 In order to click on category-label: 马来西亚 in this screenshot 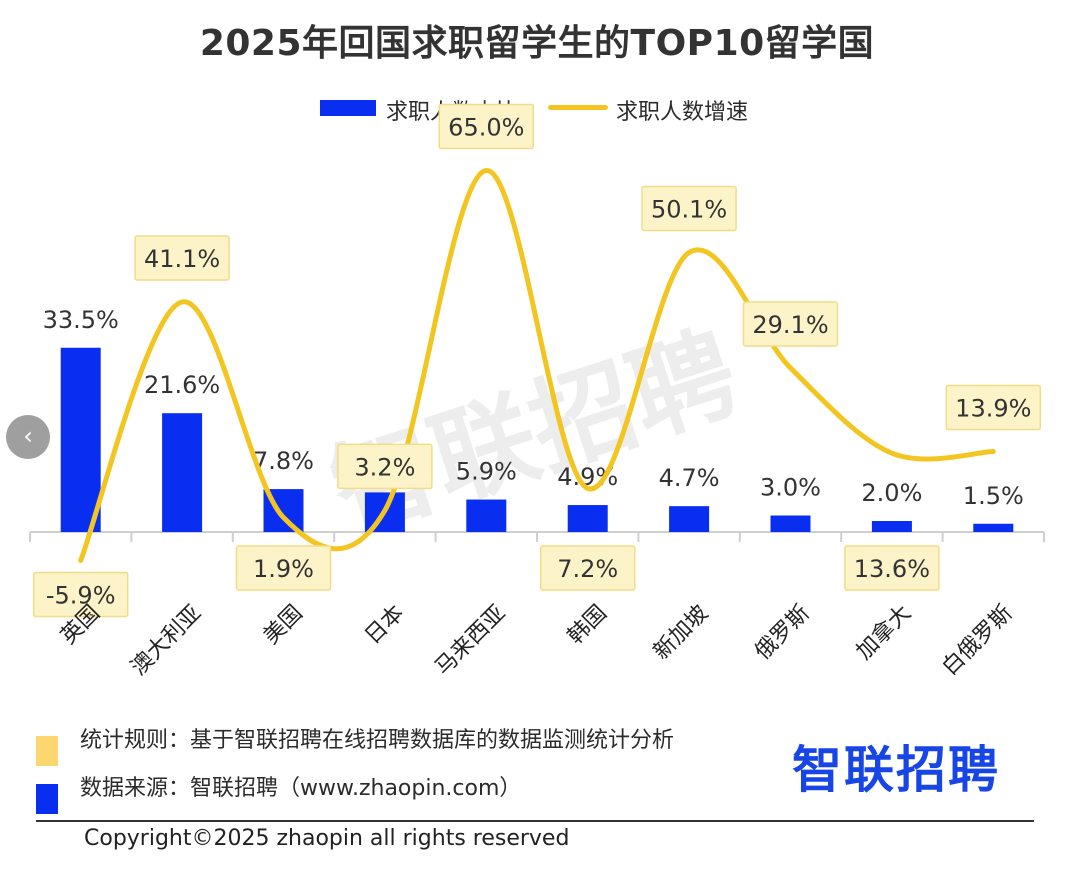, I will do `click(471, 641)`.